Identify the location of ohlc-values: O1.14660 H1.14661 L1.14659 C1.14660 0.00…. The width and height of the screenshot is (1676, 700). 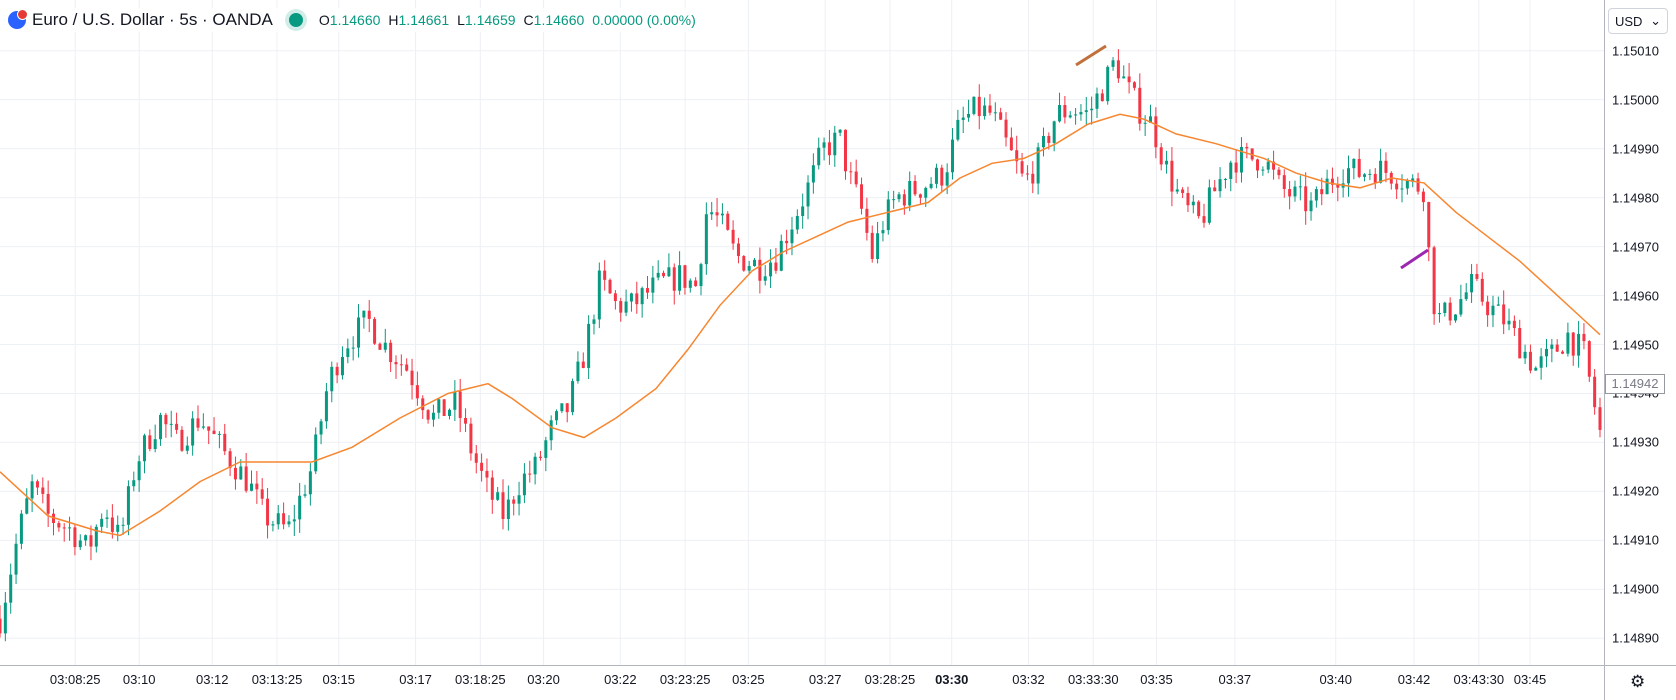
(507, 20).